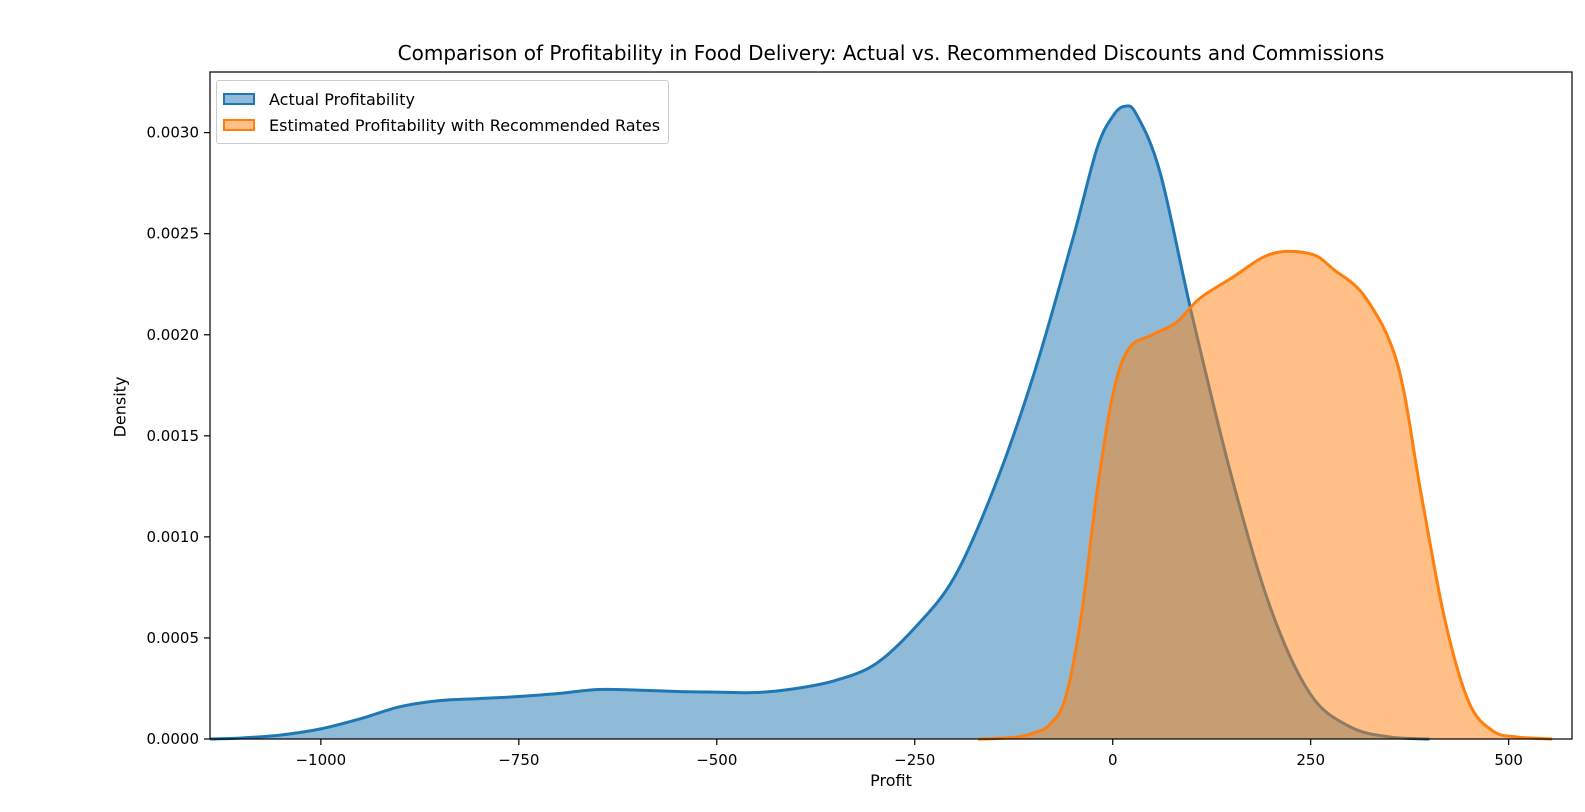  What do you see at coordinates (320, 760) in the screenshot?
I see `x-tick-label: −1000` at bounding box center [320, 760].